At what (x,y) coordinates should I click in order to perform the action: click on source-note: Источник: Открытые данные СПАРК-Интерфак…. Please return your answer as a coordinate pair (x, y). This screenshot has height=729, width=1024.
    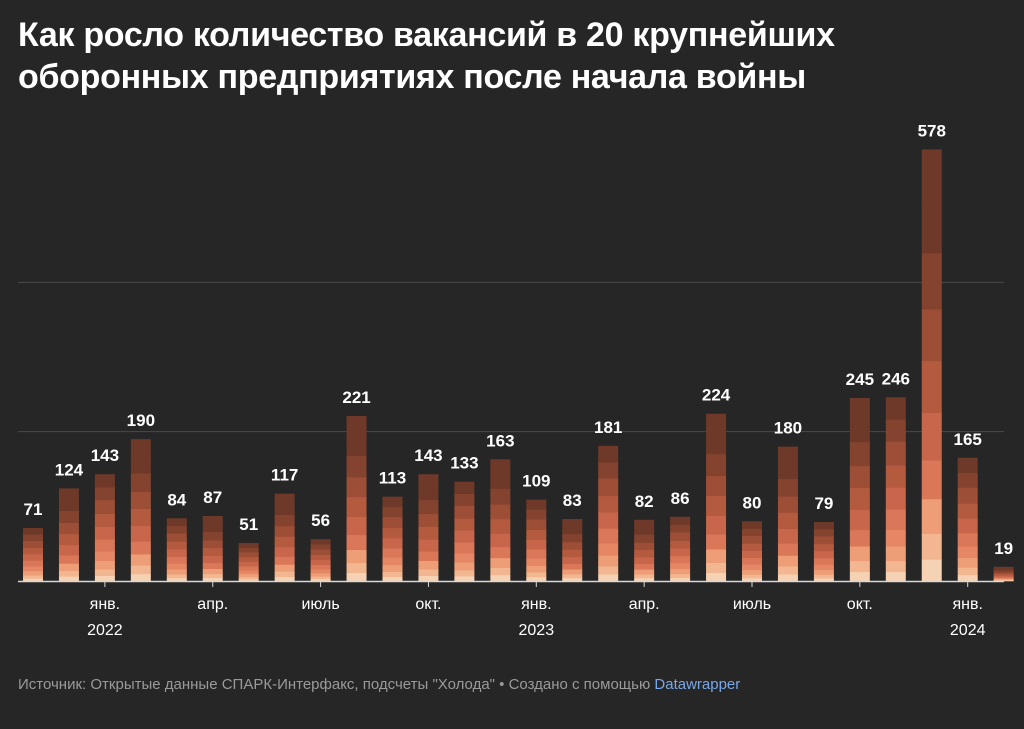
    Looking at the image, I should click on (334, 684).